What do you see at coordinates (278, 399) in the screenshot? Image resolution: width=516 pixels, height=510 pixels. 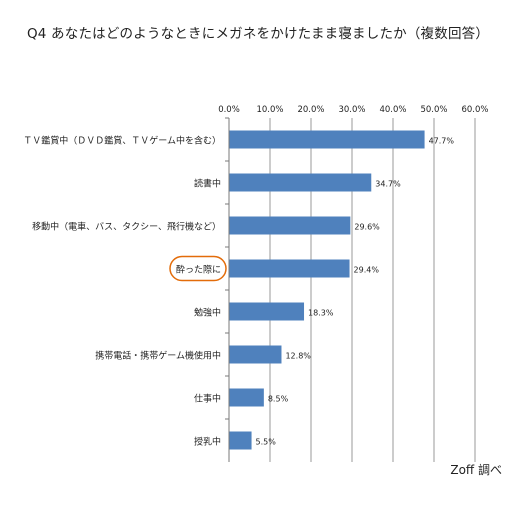 I see `bar-value-label: 8.5%` at bounding box center [278, 399].